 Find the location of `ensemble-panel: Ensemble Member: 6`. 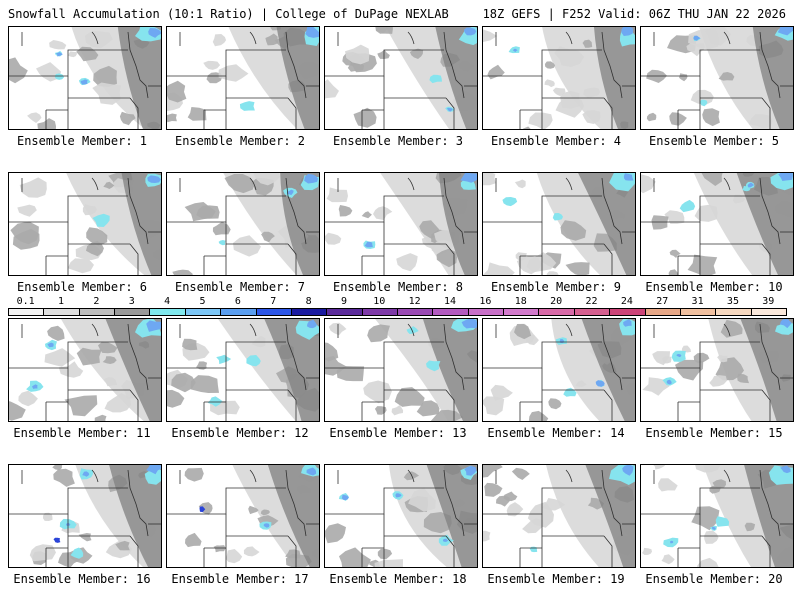

ensemble-panel: Ensemble Member: 6 is located at coordinates (82, 237).